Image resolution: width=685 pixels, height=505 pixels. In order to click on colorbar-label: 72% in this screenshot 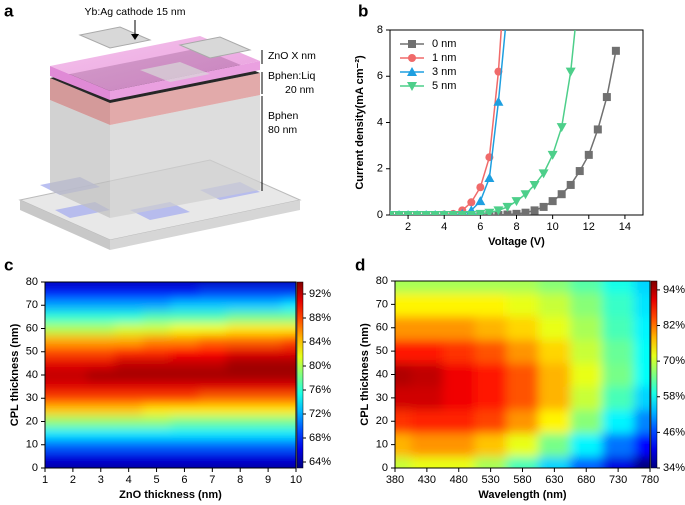, I will do `click(320, 414)`.